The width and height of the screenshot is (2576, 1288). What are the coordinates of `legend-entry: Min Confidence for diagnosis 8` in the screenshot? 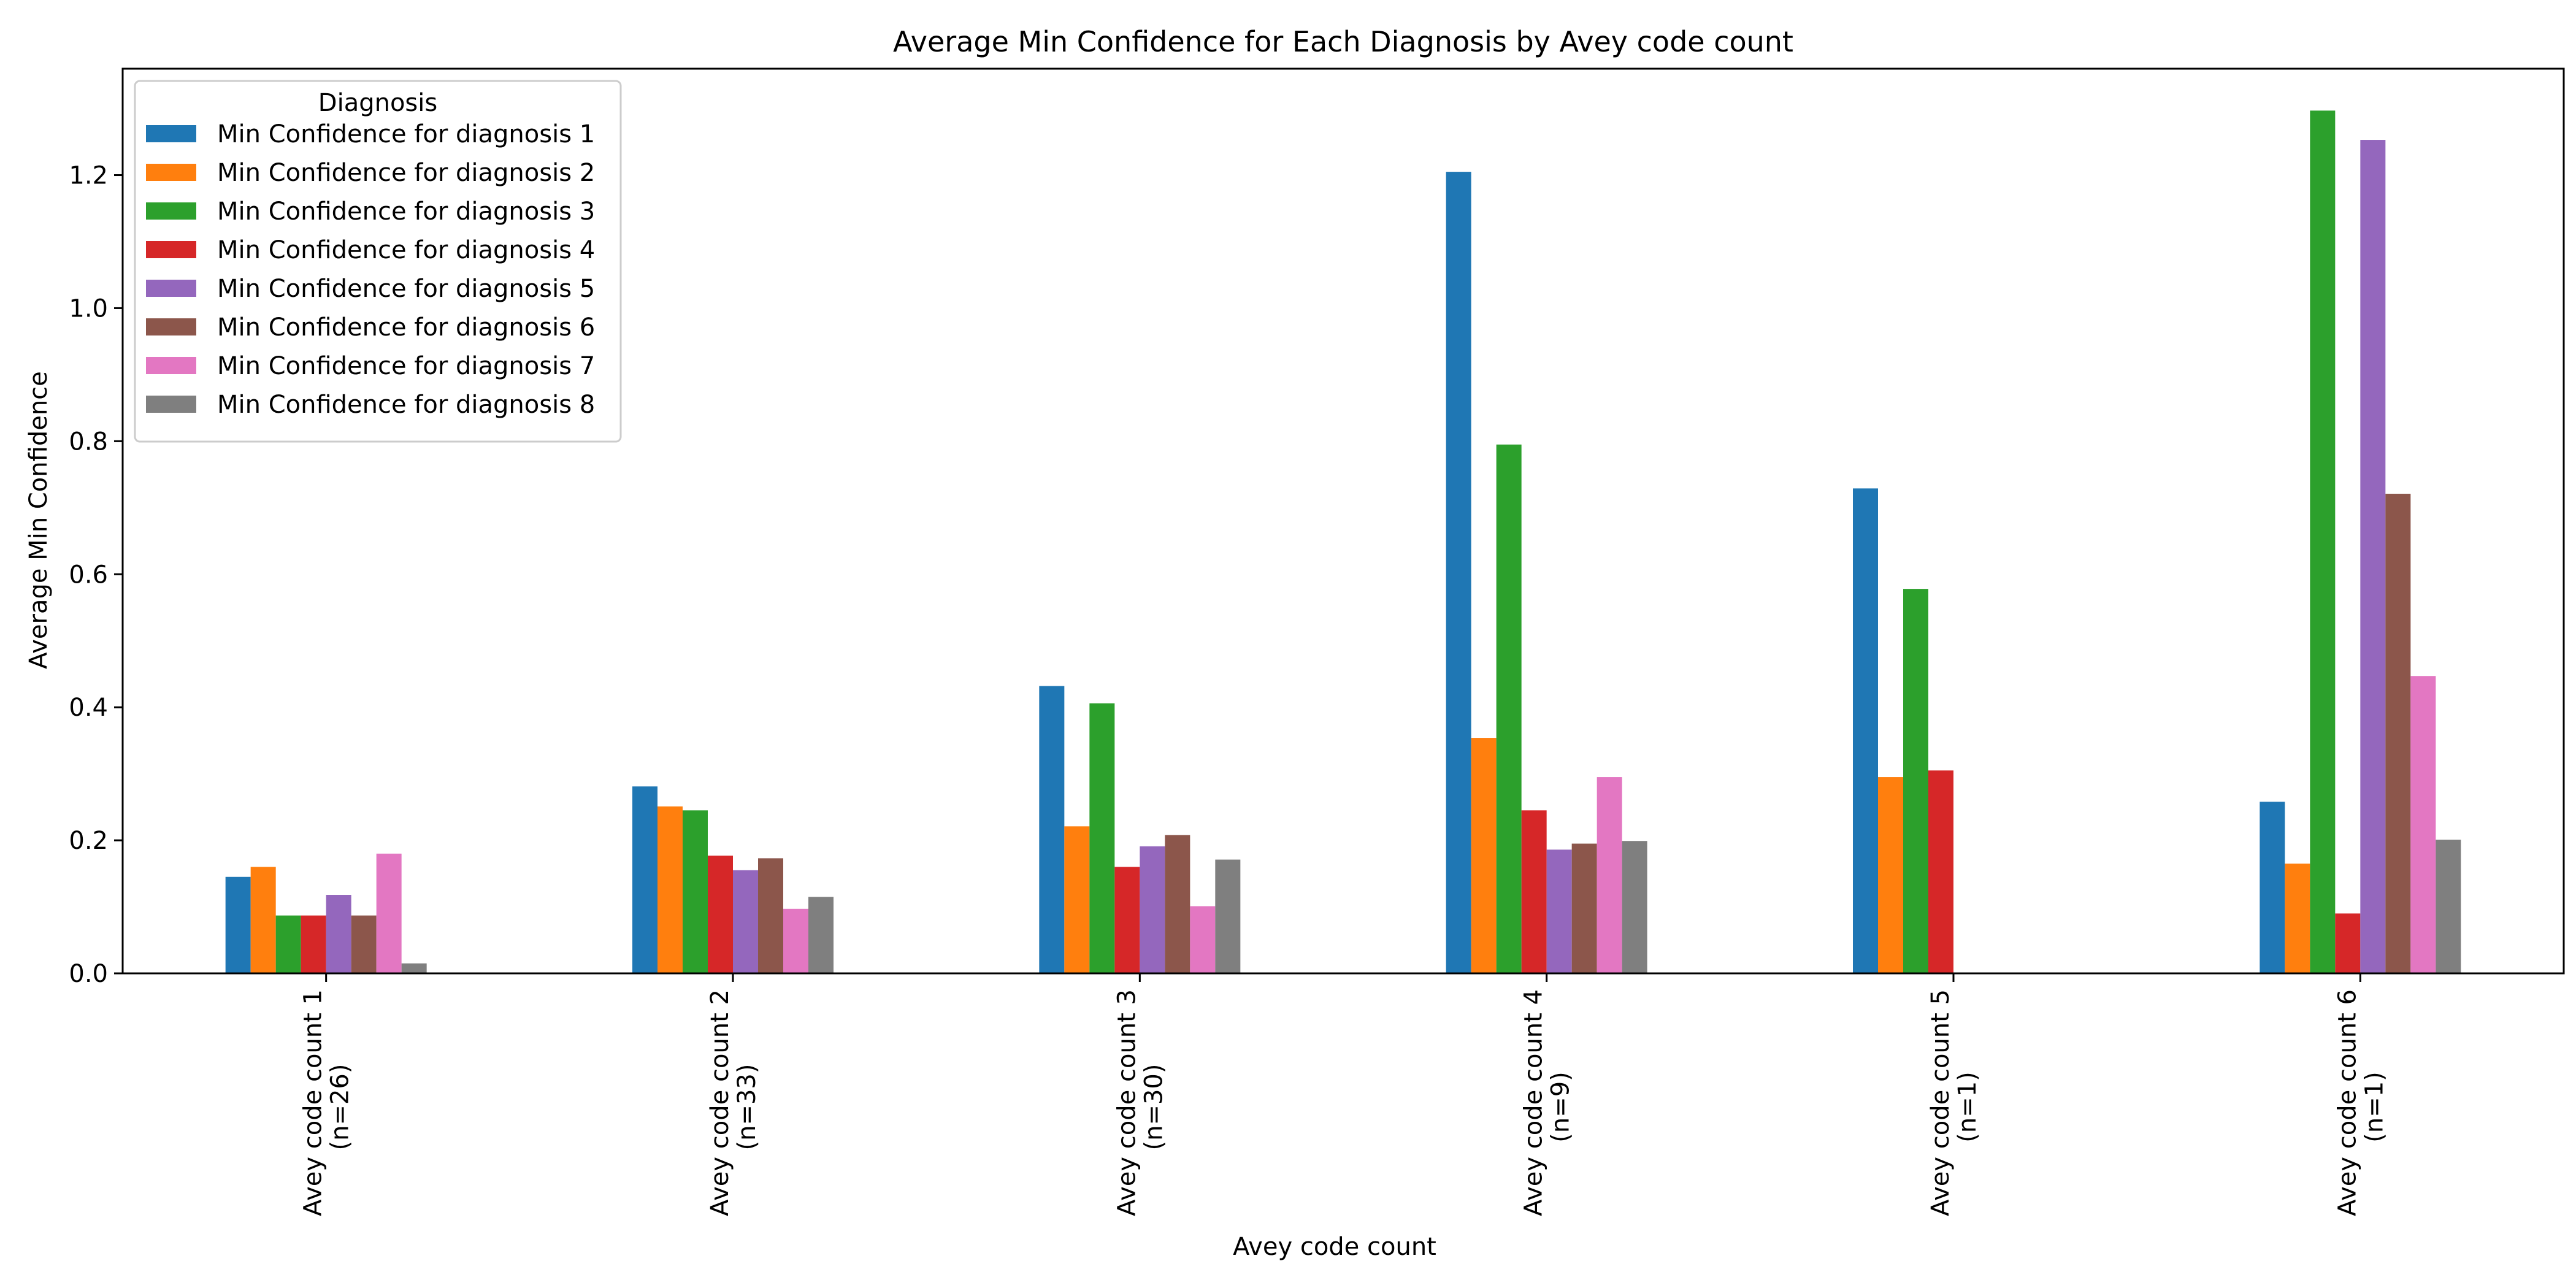 It's located at (406, 405).